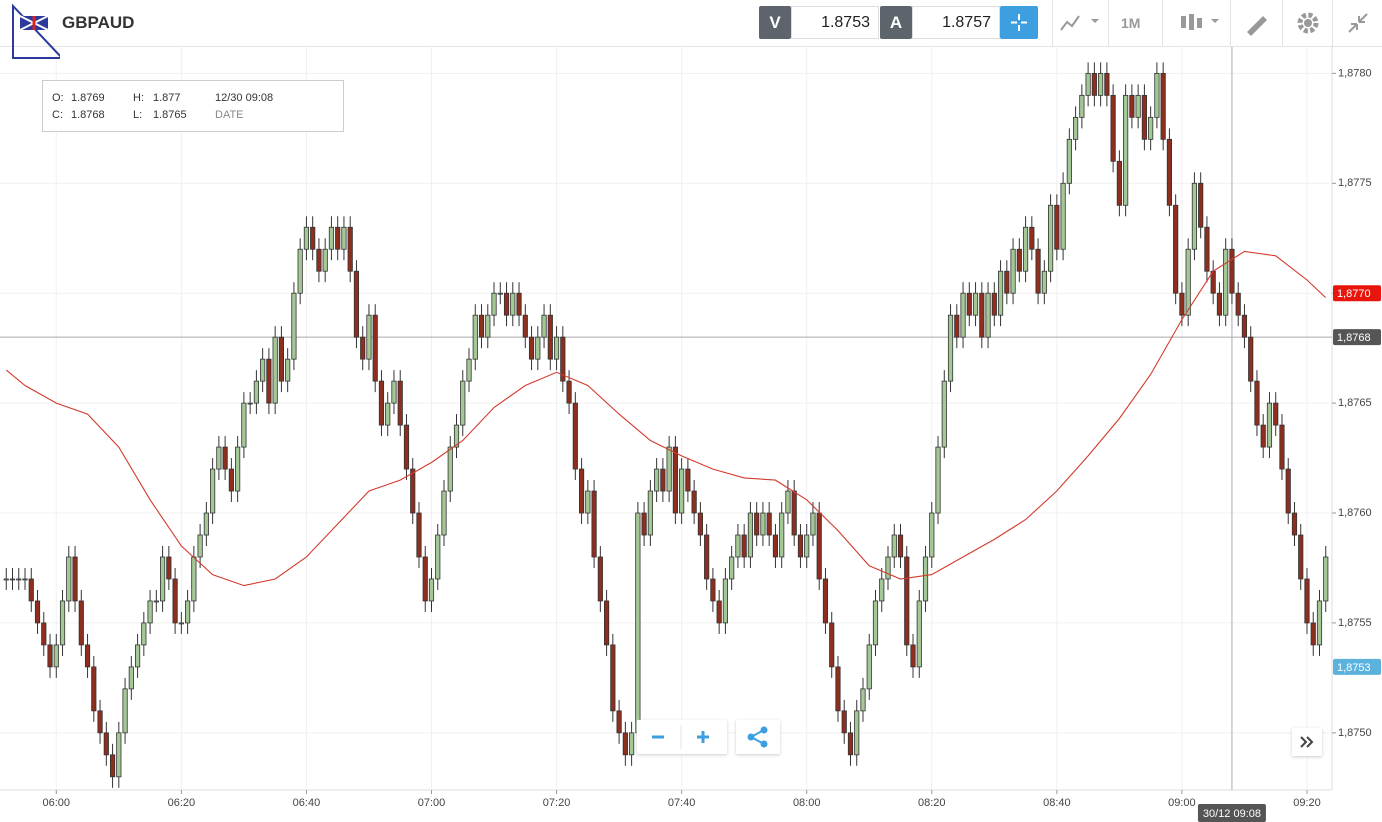 Image resolution: width=1382 pixels, height=822 pixels. I want to click on draw-button, so click(1256, 23).